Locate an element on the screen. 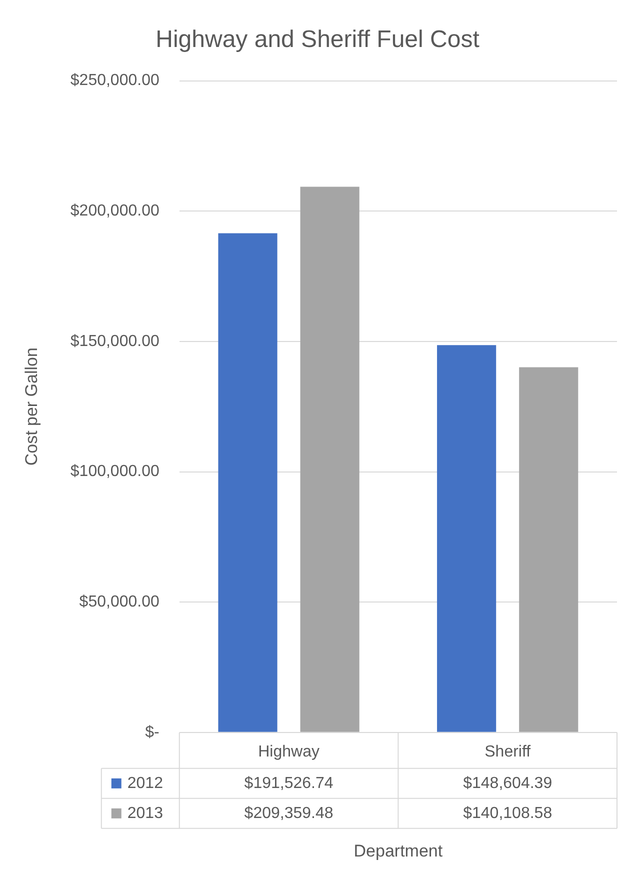 This screenshot has width=637, height=880. chart-title: Highway and Sheriff Fuel Cost is located at coordinates (318, 40).